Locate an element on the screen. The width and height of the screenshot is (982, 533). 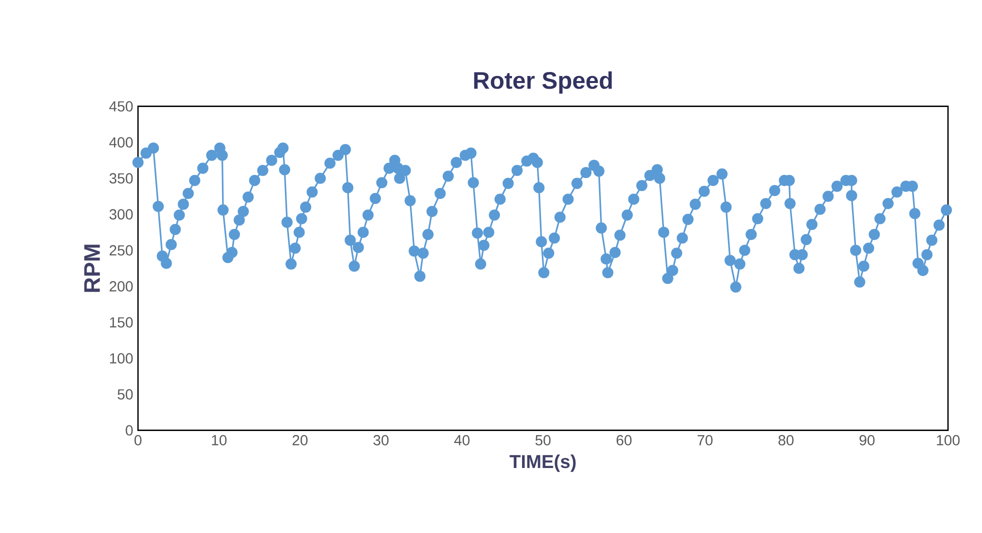
x-tick-label: 30 is located at coordinates (381, 440).